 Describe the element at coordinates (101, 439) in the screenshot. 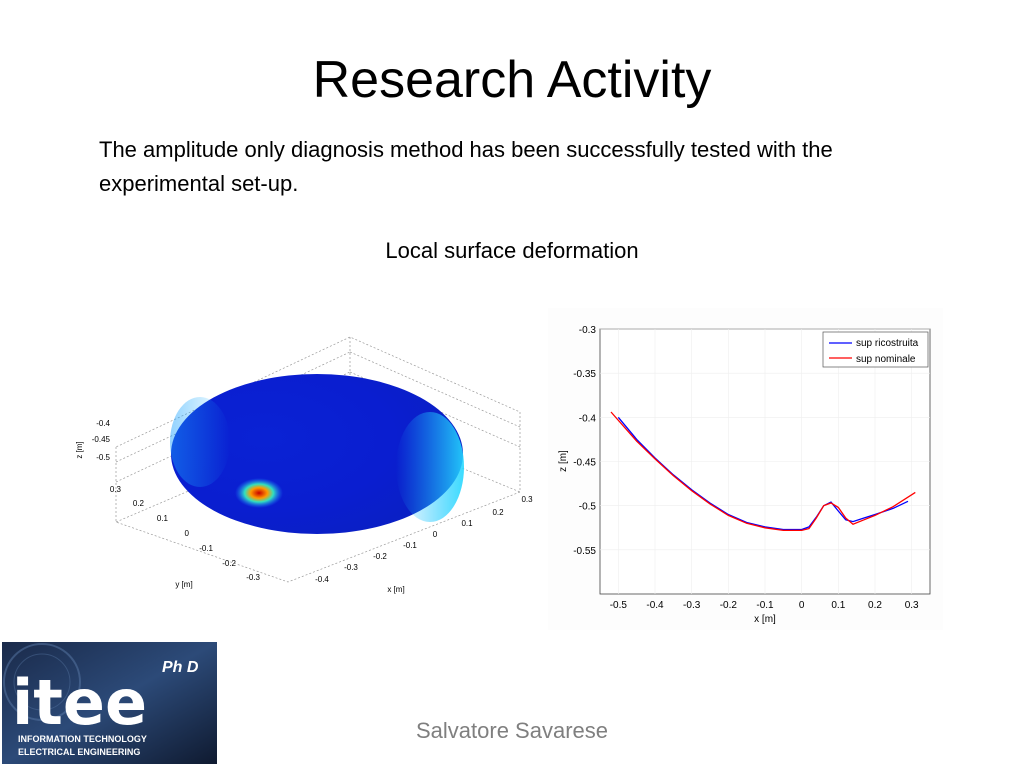

I see `z-tick-label: -0.45` at that location.